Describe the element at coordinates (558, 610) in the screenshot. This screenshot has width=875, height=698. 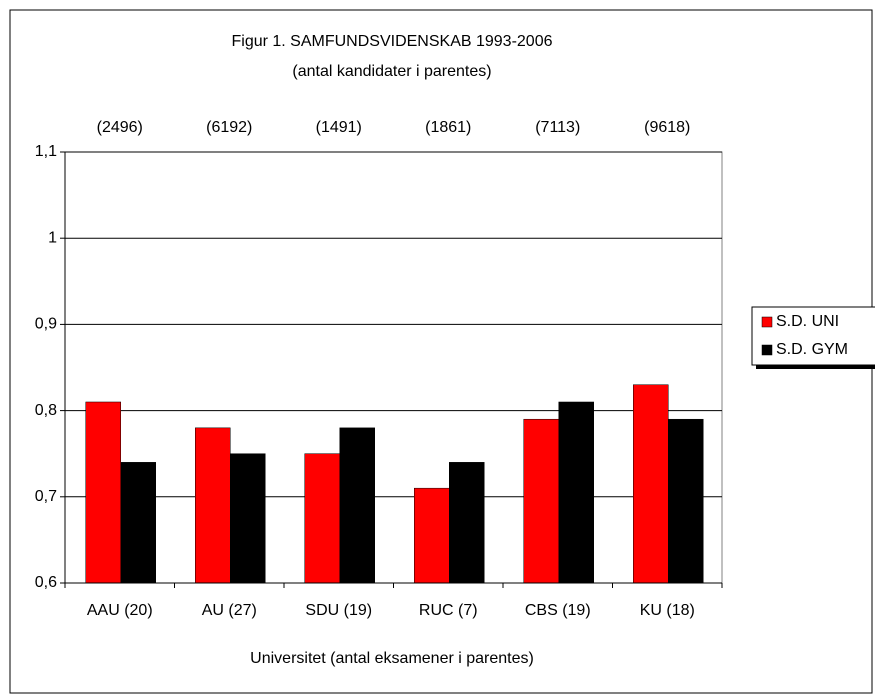
I see `x-tick-label: CBS (19)` at that location.